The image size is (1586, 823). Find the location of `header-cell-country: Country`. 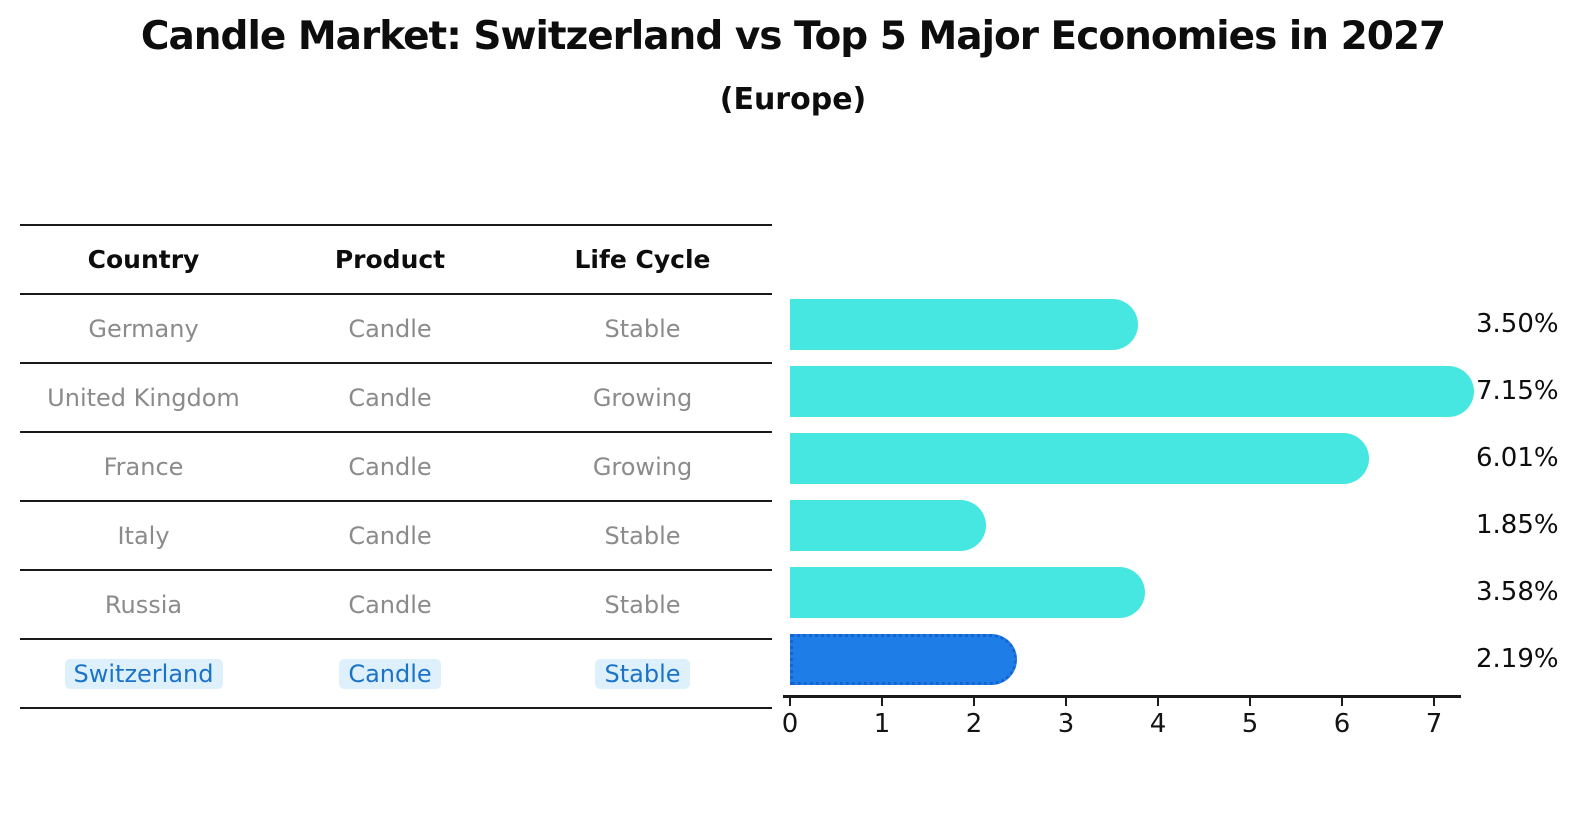

header-cell-country: Country is located at coordinates (143, 259).